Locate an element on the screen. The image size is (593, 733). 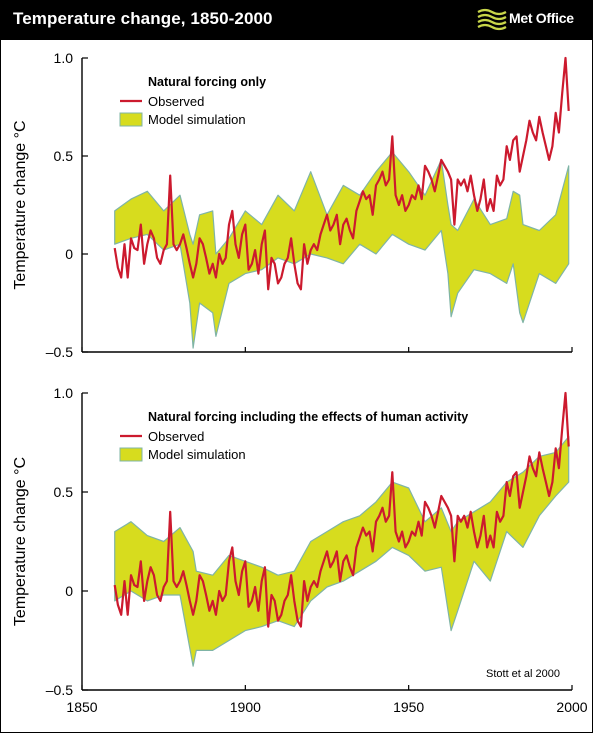
x-tick-label: 1950 is located at coordinates (408, 707).